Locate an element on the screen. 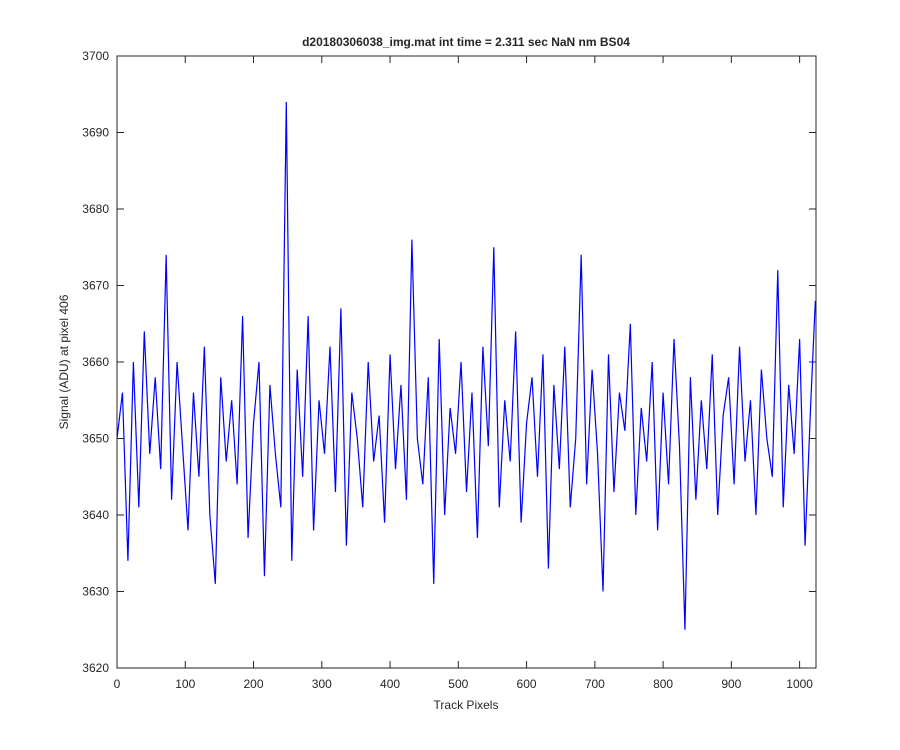 The image size is (900, 750). y-tick-label: 3660 is located at coordinates (95, 362).